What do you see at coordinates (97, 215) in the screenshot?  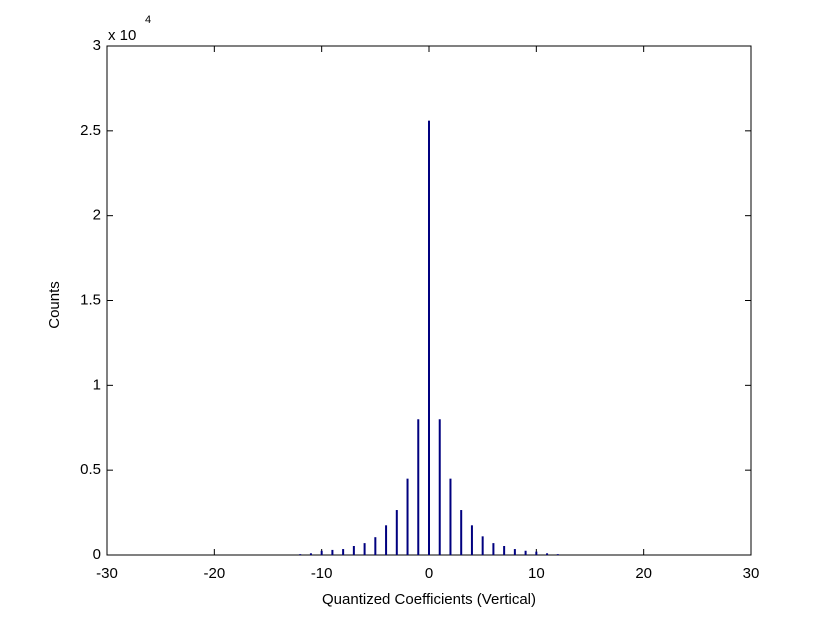 I see `y-tick-label: 2` at bounding box center [97, 215].